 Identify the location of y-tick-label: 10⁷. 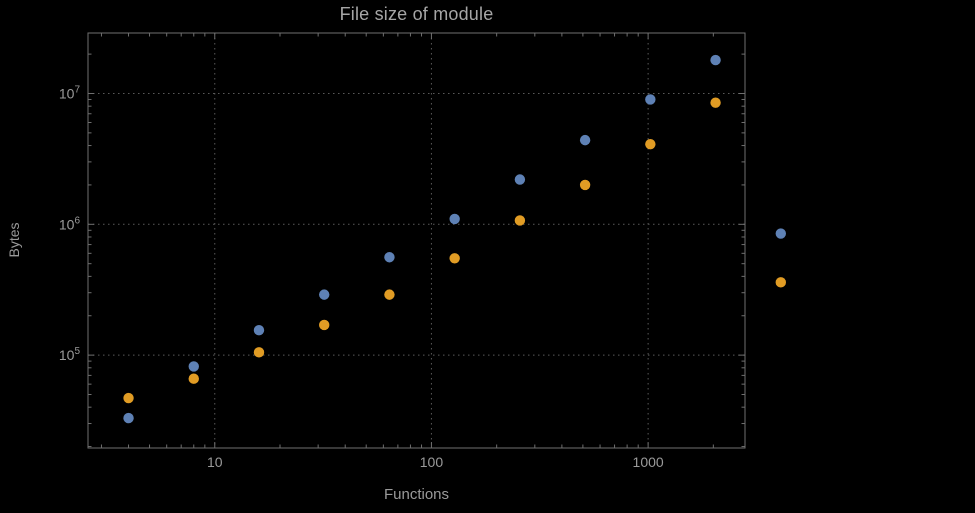
(70, 92).